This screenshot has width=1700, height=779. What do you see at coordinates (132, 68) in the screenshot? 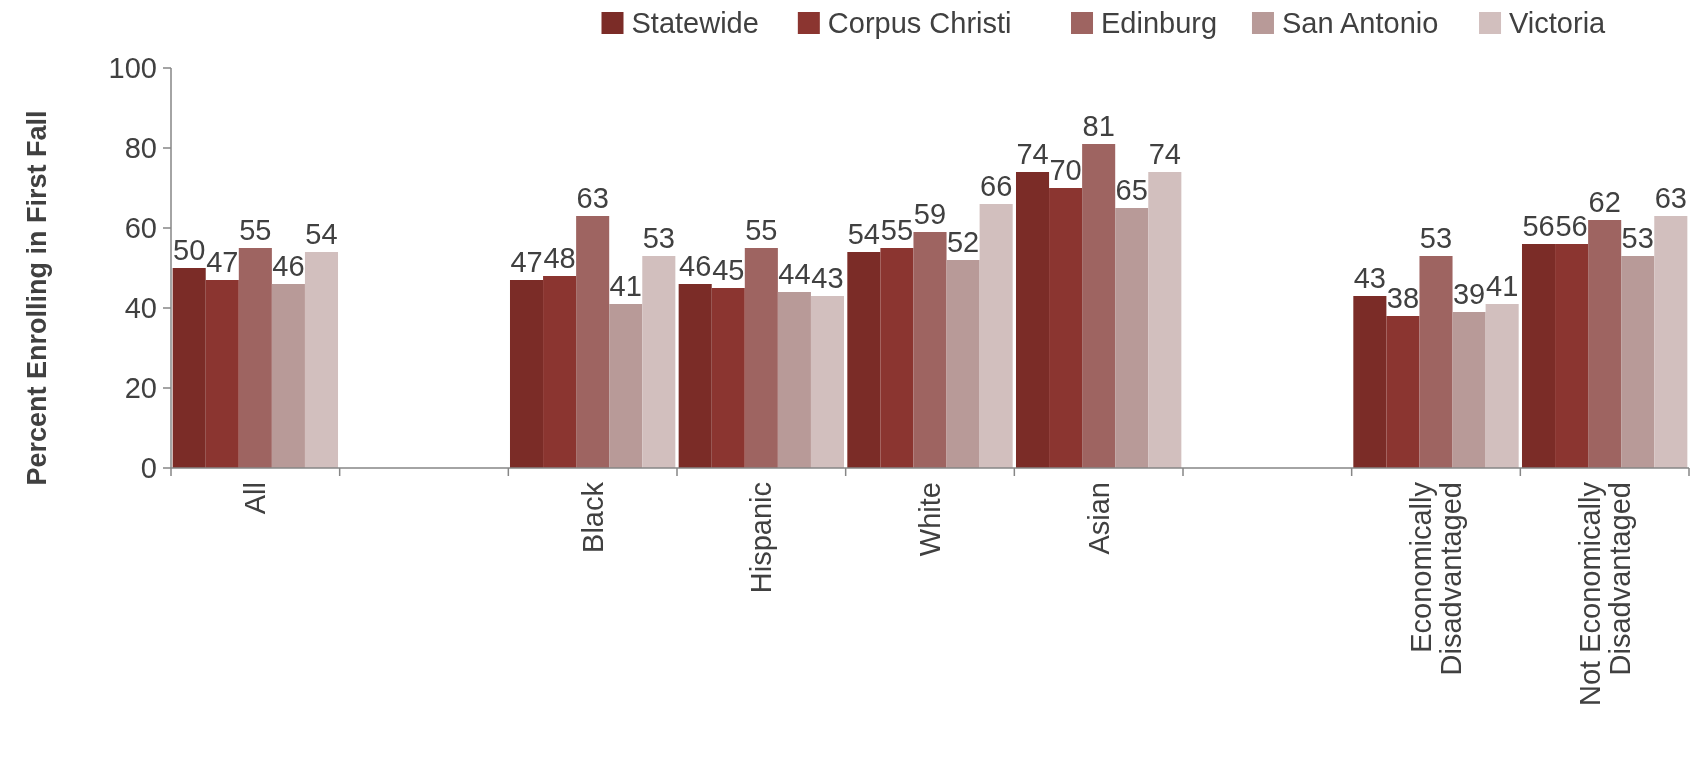
I see `y-tick-label: 100` at bounding box center [132, 68].